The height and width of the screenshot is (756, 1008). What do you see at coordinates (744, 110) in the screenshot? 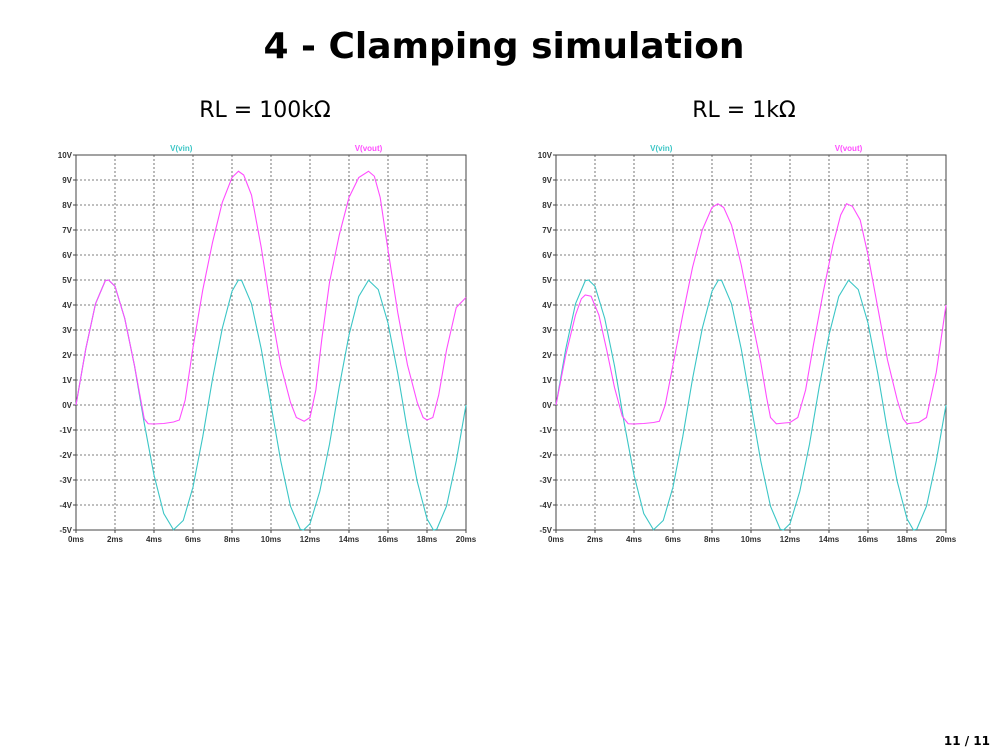
I see `chart-title-rl-1k: RL = 1kΩ` at bounding box center [744, 110].